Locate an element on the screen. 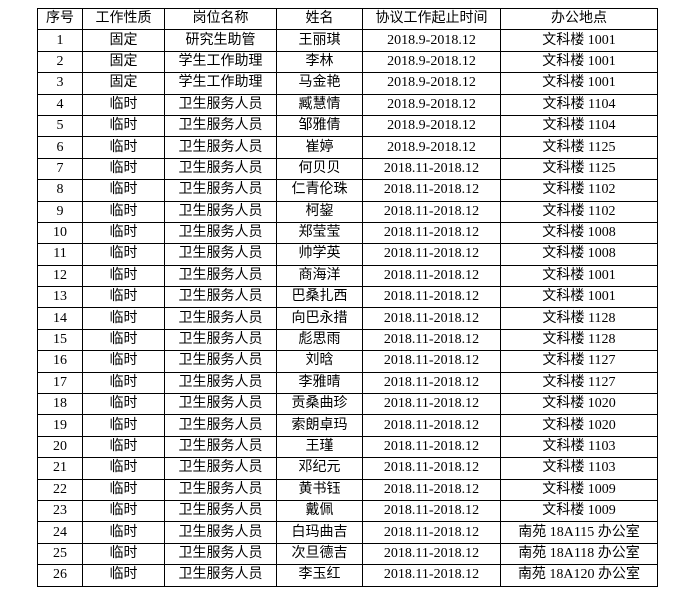 This screenshot has height=598, width=692. table-row: 2 固定 学生工作助理 李林 2018.9-2018.12 文科楼 1001 is located at coordinates (347, 62).